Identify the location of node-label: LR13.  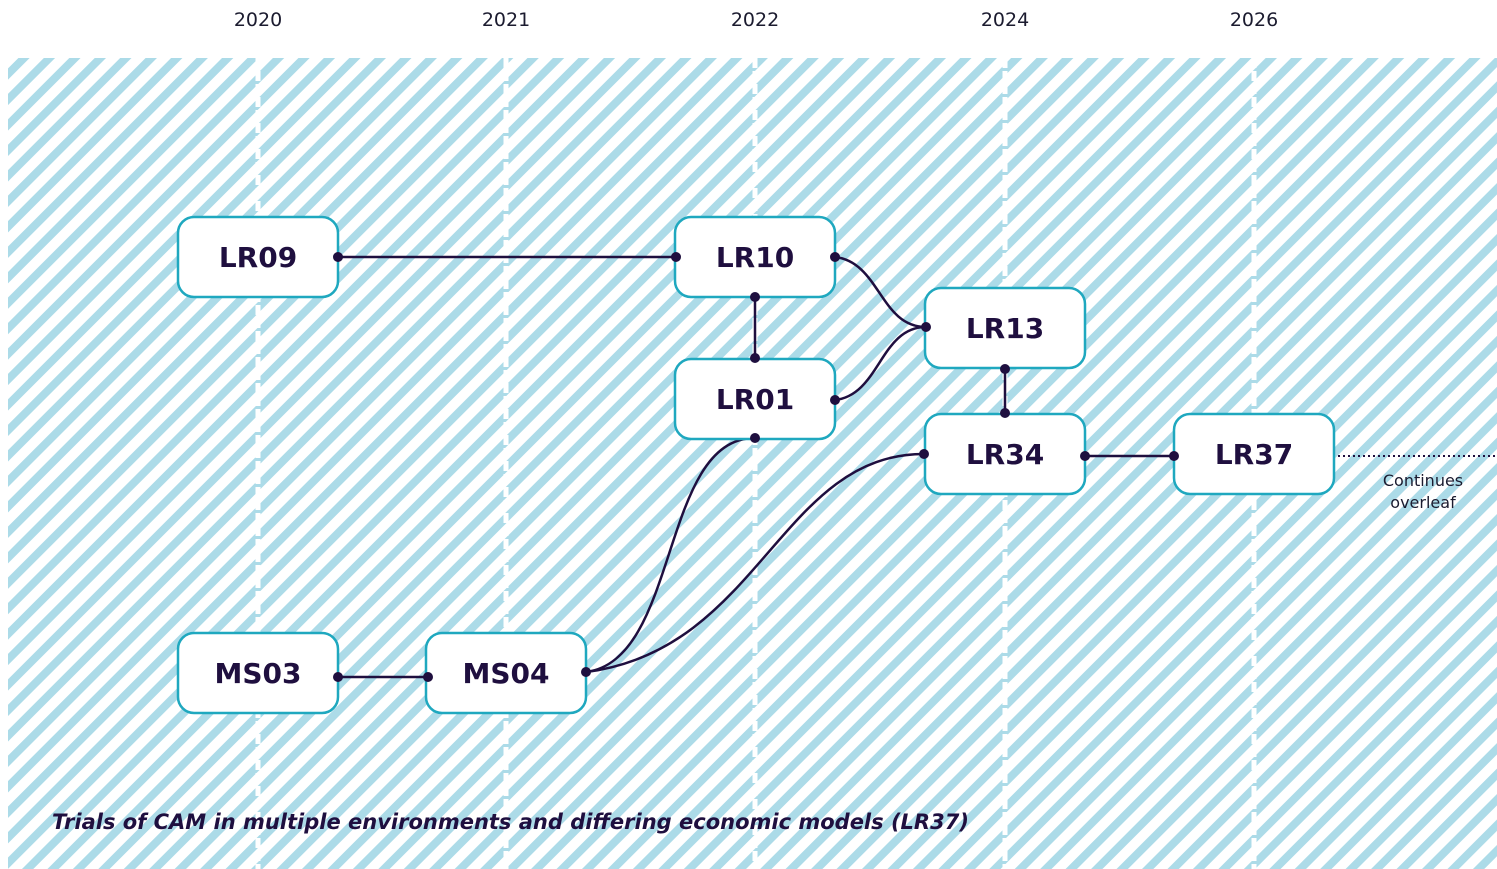
(1005, 328).